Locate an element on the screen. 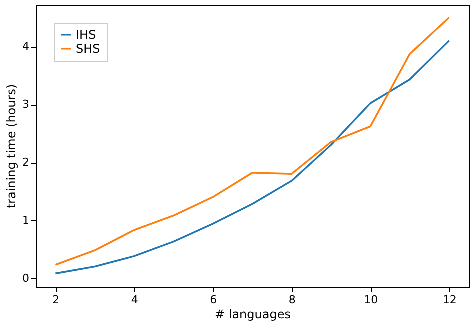 This screenshot has width=474, height=325. legend-label: SHS is located at coordinates (88, 49).